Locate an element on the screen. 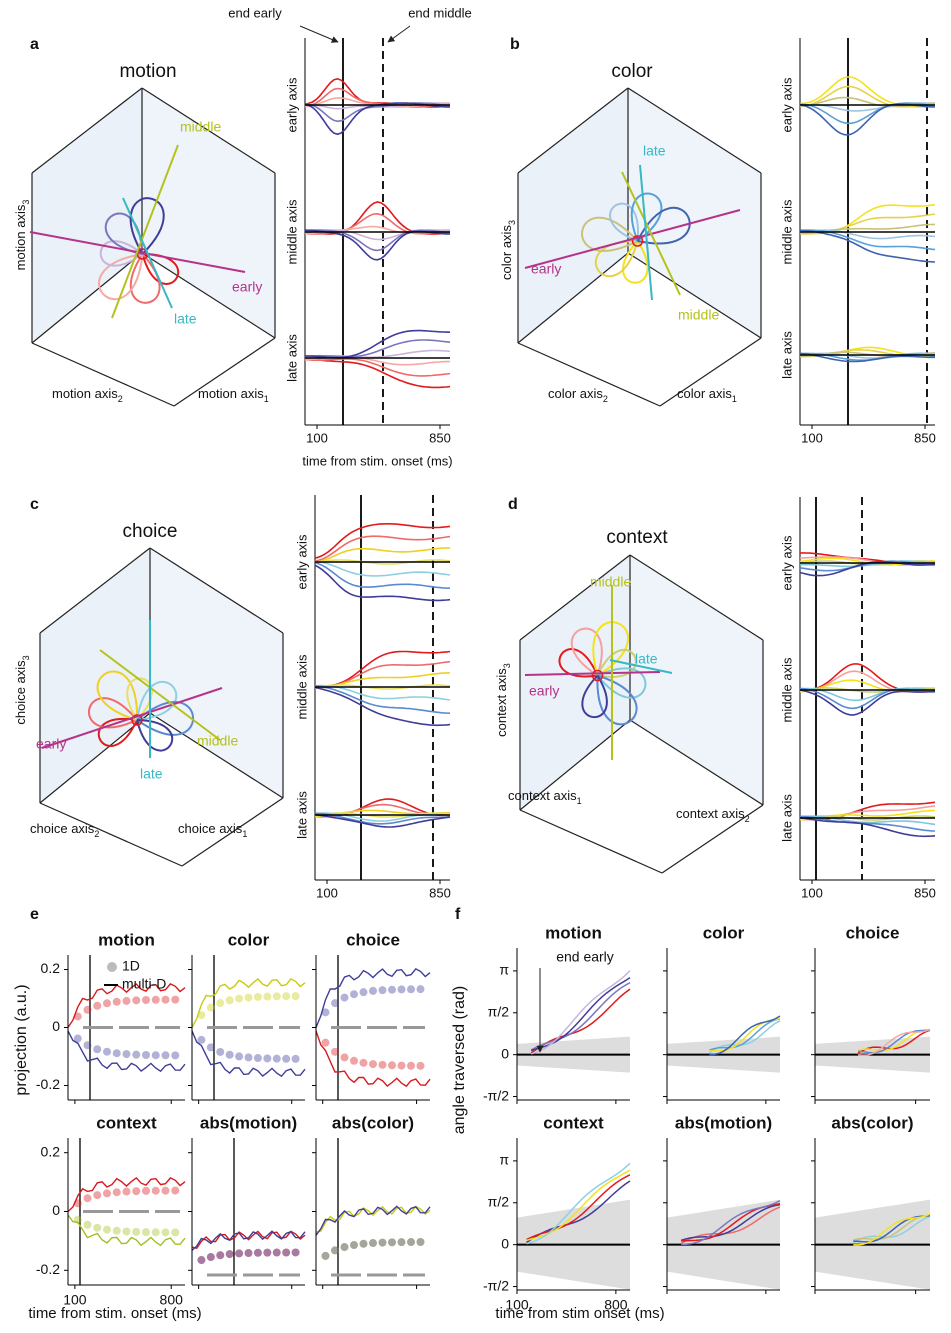 This screenshot has height=1333, width=951. y-tick-label: -π/2 is located at coordinates (496, 1285).